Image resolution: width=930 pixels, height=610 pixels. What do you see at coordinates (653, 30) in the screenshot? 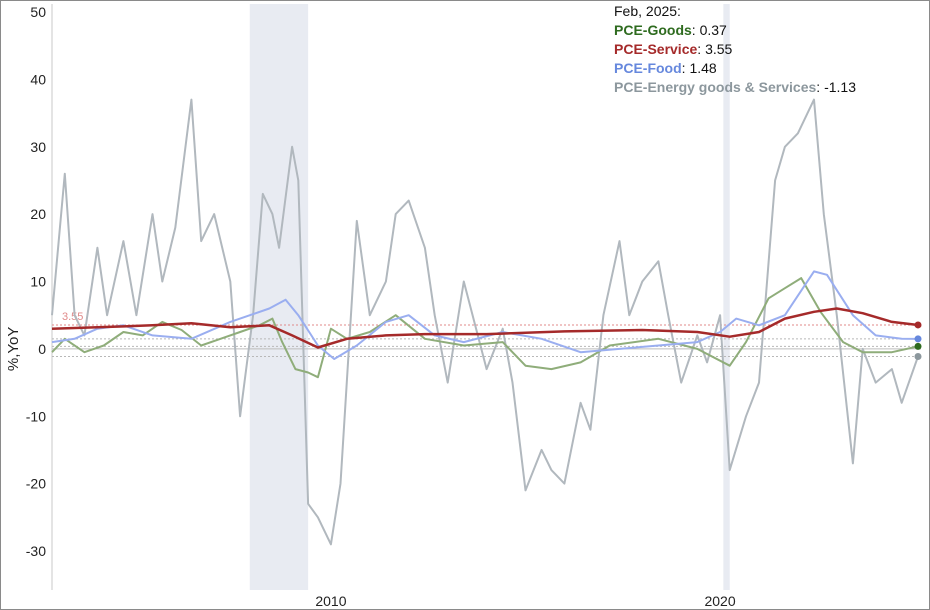
I see `legend-goods-name: PCE-Goods` at bounding box center [653, 30].